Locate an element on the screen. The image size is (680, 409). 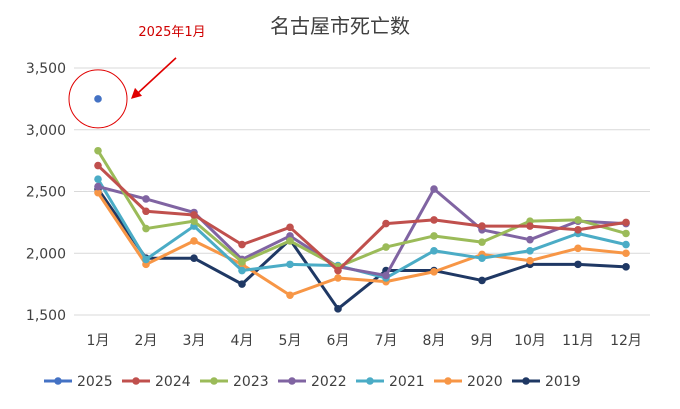
x-tick-label: 3月 is located at coordinates (194, 341).